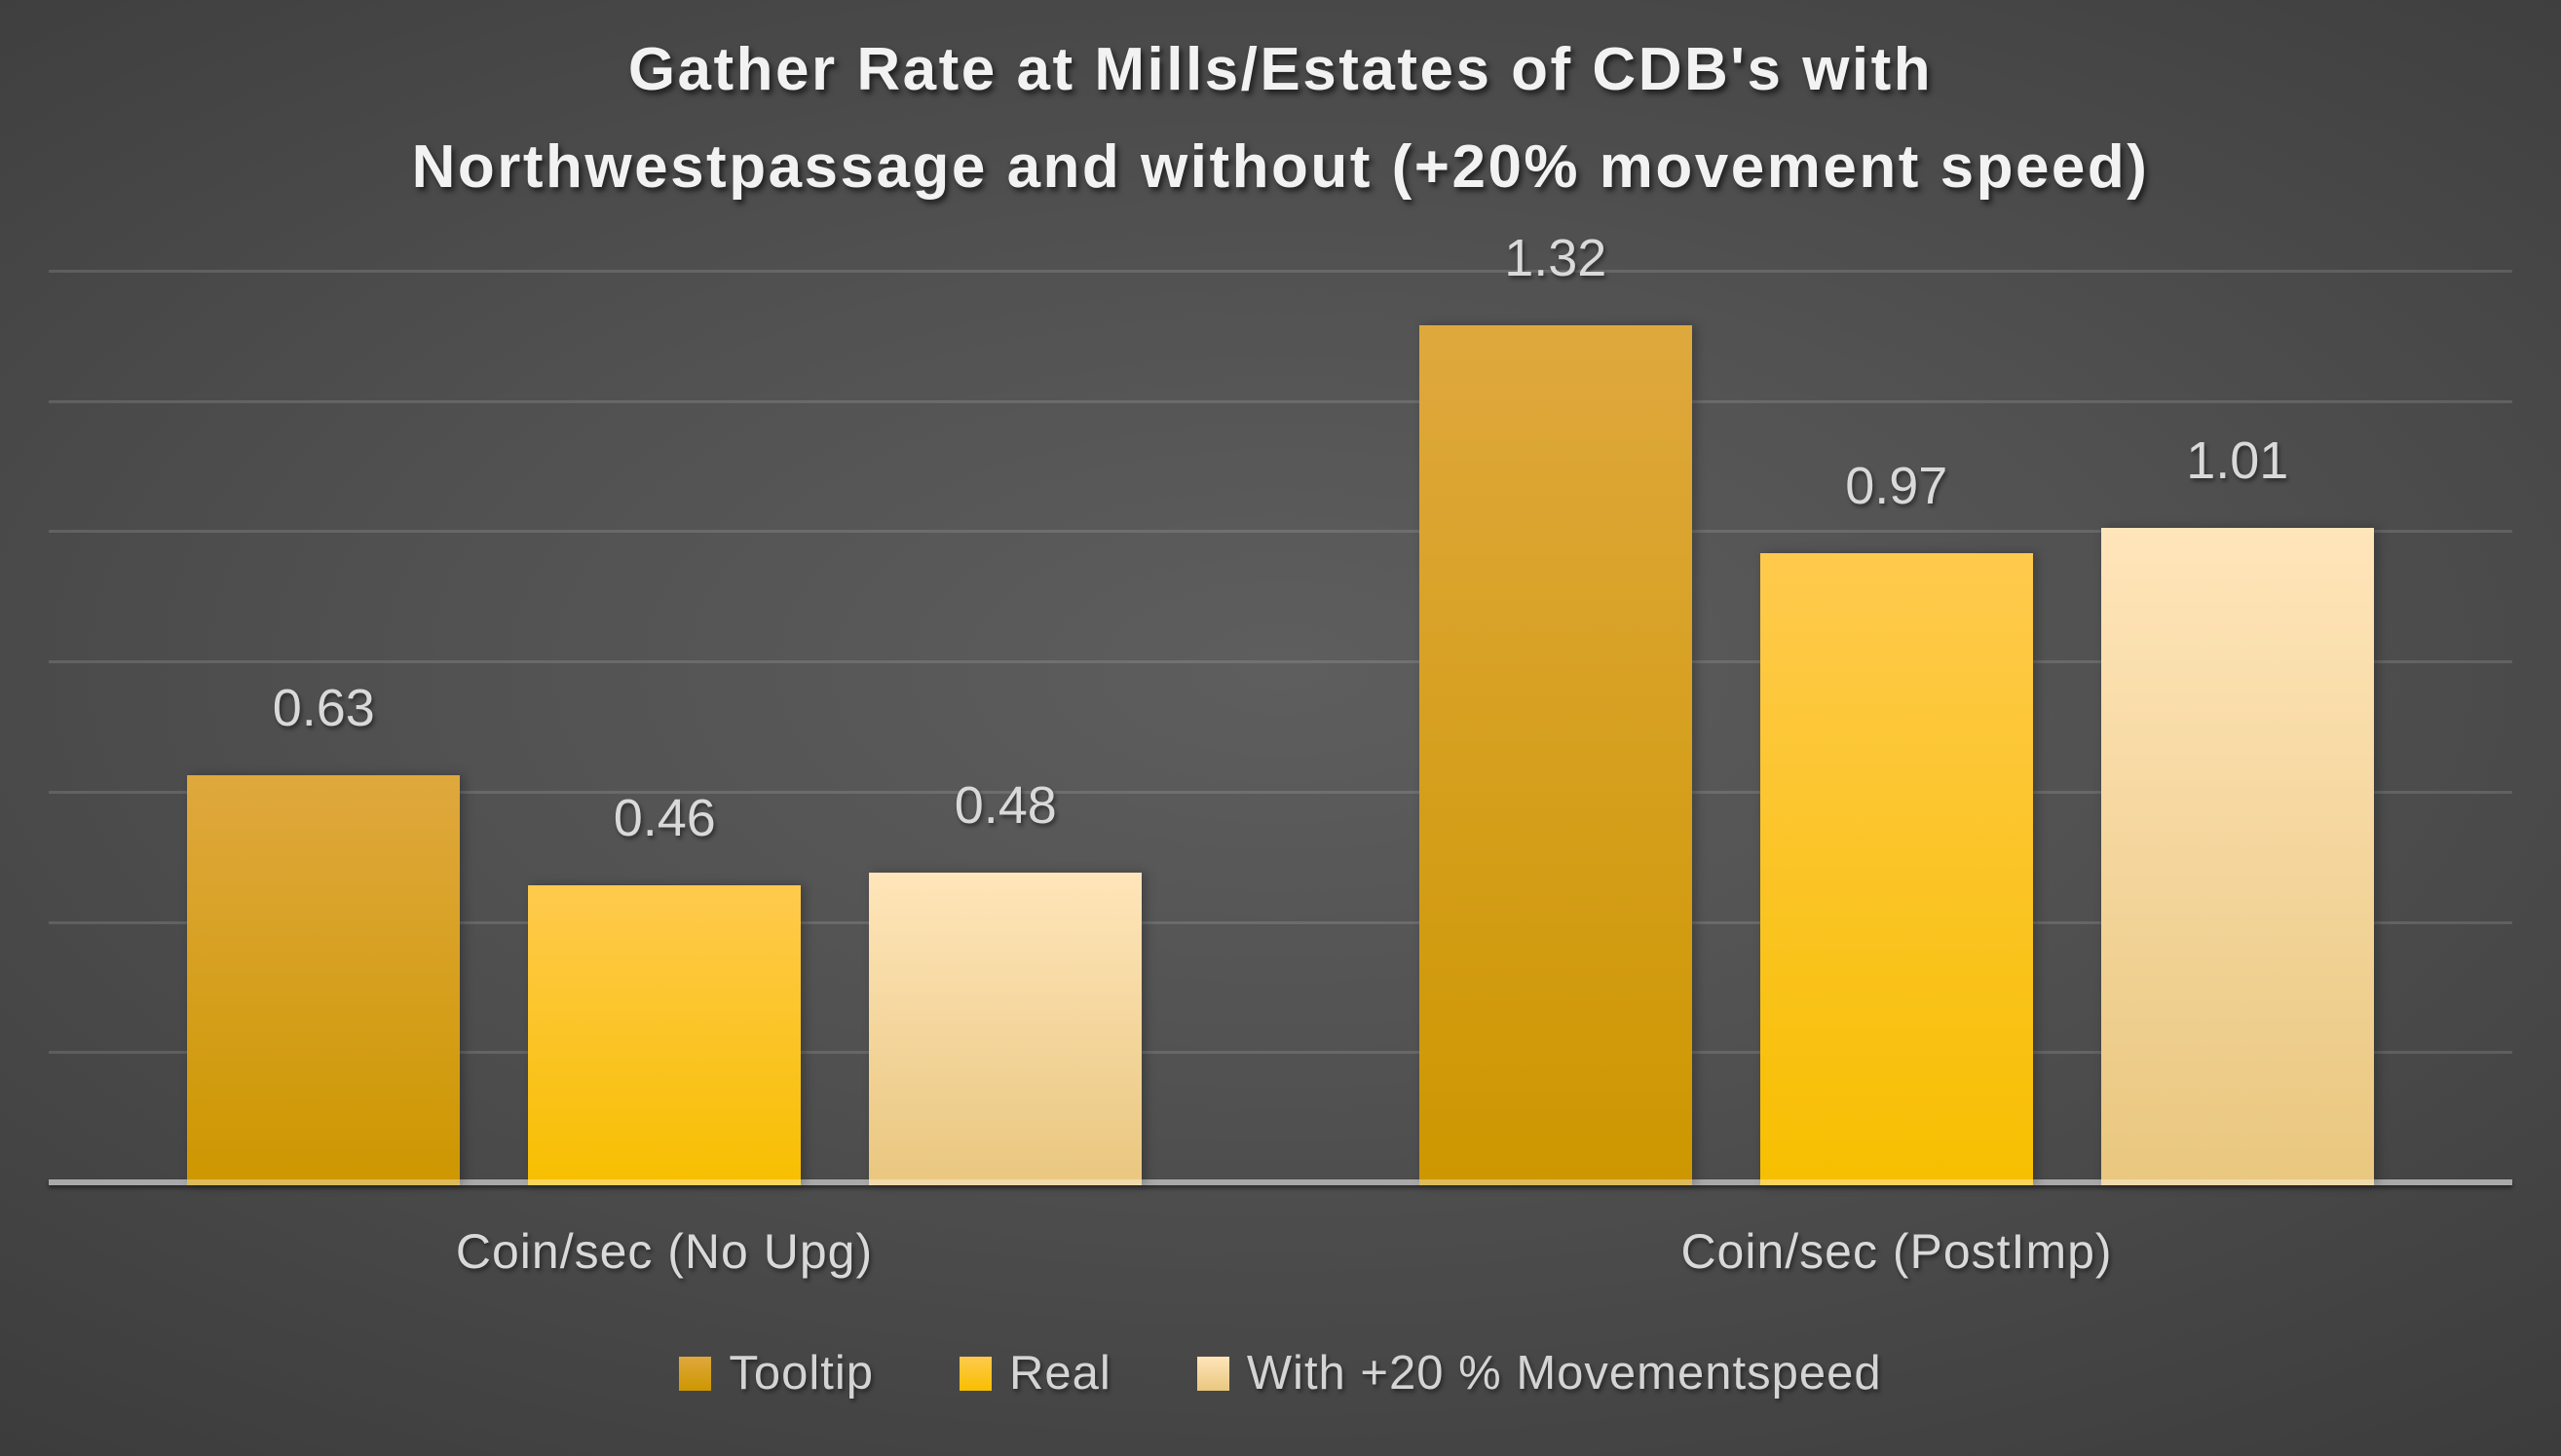  Describe the element at coordinates (1212, 1373) in the screenshot. I see `legend-swatch-movementspeed-icon` at that location.